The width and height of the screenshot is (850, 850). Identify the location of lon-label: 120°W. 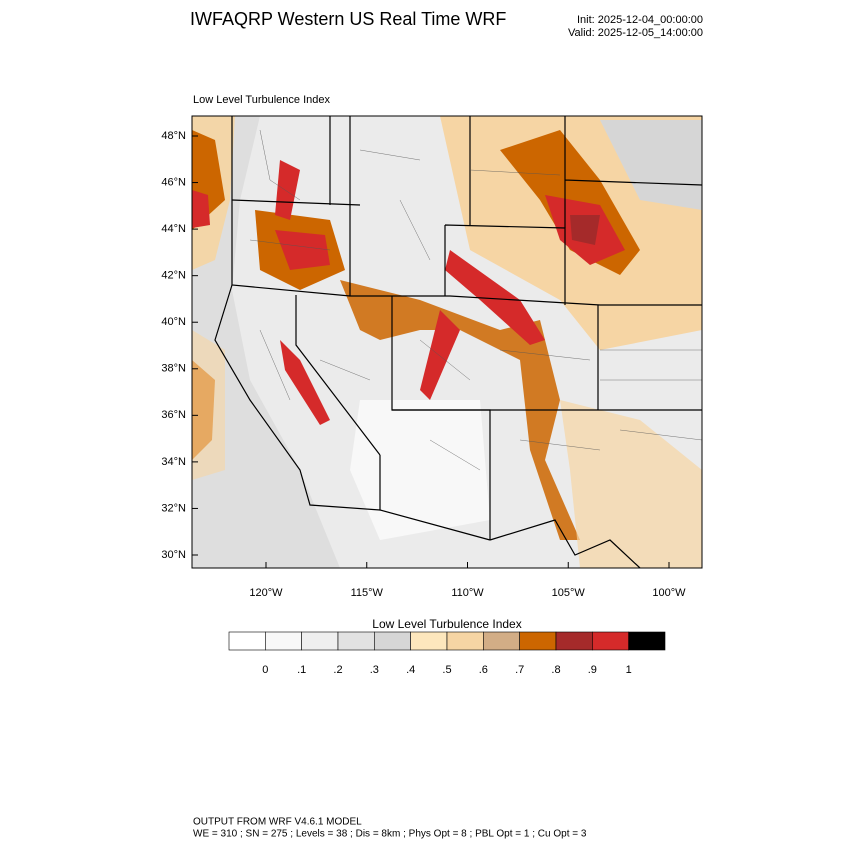
(266, 593).